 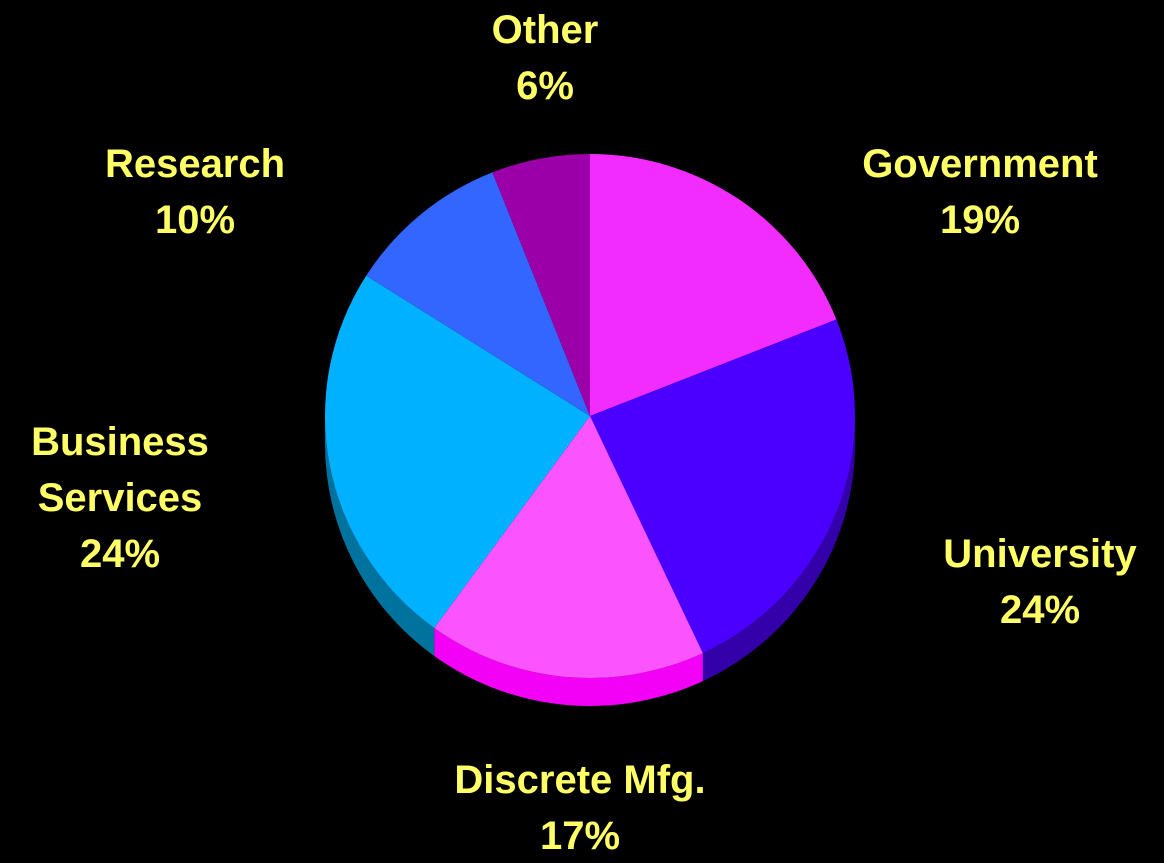 I want to click on slice-label-name-line1: Business, so click(x=120, y=442).